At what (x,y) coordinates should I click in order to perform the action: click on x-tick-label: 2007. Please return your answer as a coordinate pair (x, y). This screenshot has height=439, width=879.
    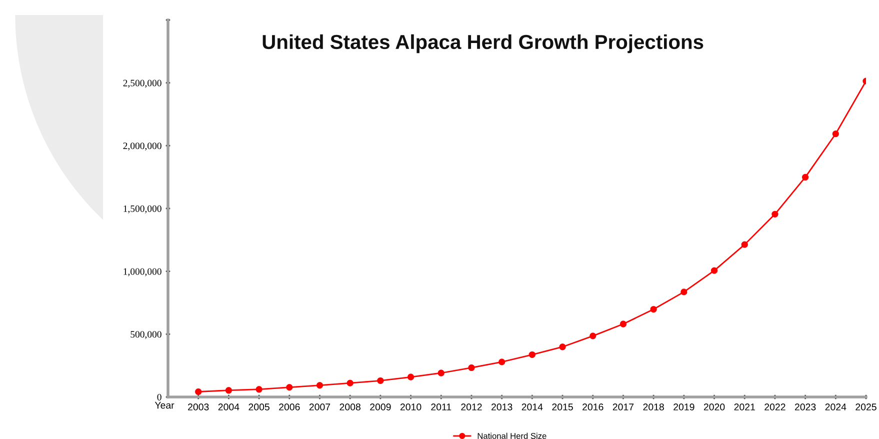
    Looking at the image, I should click on (319, 407).